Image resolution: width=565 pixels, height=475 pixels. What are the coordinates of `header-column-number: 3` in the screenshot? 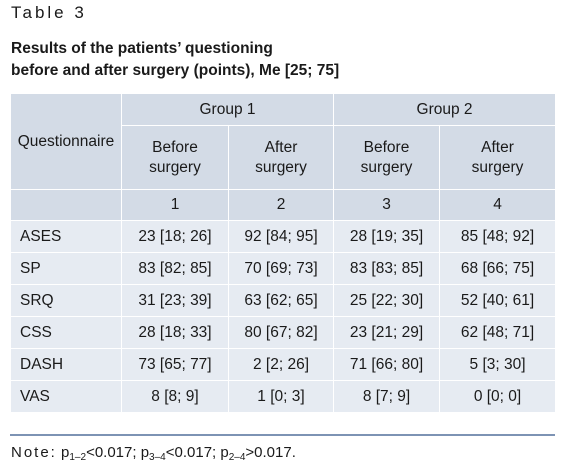 It's located at (387, 205).